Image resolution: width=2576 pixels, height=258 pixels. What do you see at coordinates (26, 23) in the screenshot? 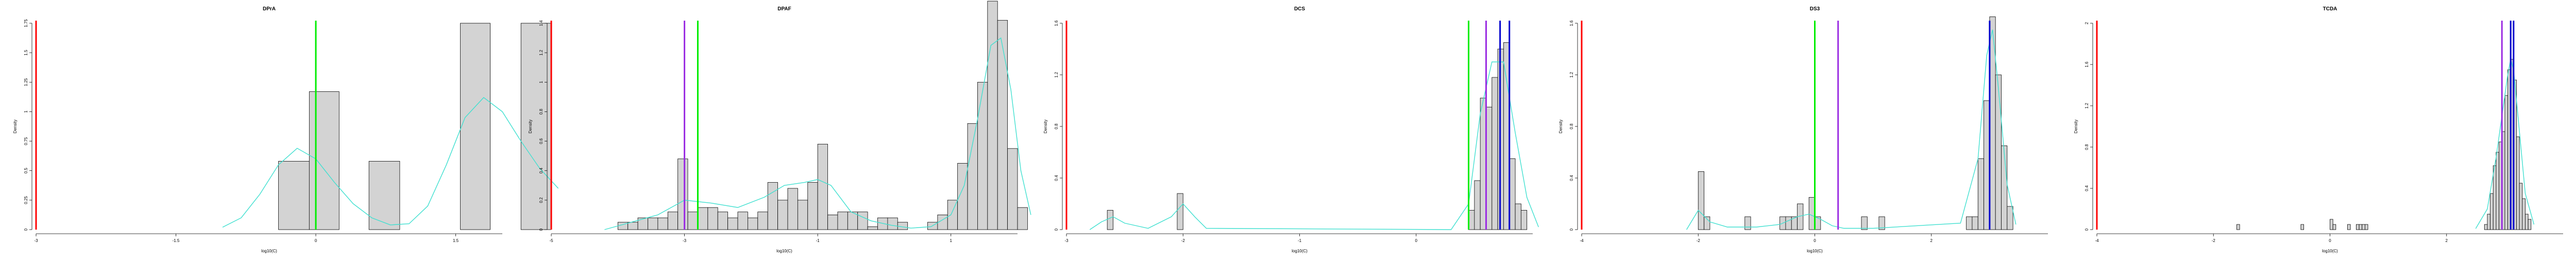
I see `y-tick-label: 1.75` at bounding box center [26, 23].